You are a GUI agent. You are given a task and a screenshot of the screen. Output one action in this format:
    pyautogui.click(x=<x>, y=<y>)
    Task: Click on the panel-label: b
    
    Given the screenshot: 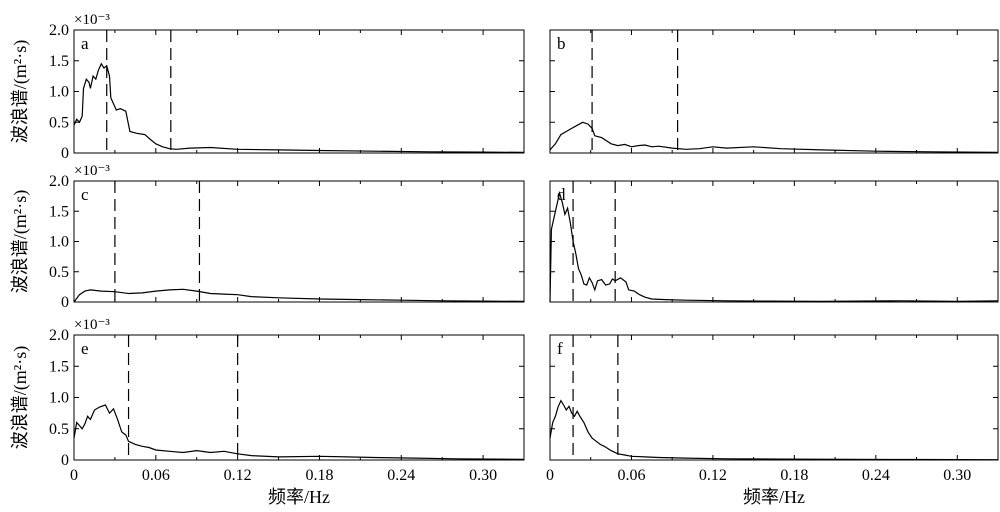 What is the action you would take?
    pyautogui.click(x=561, y=43)
    